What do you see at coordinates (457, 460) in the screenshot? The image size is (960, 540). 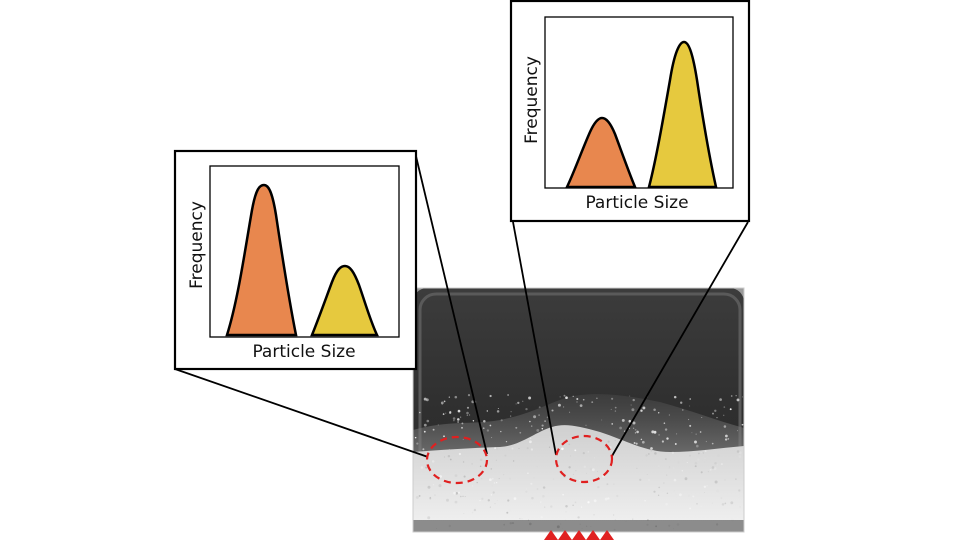 I see `left-sample-circle` at bounding box center [457, 460].